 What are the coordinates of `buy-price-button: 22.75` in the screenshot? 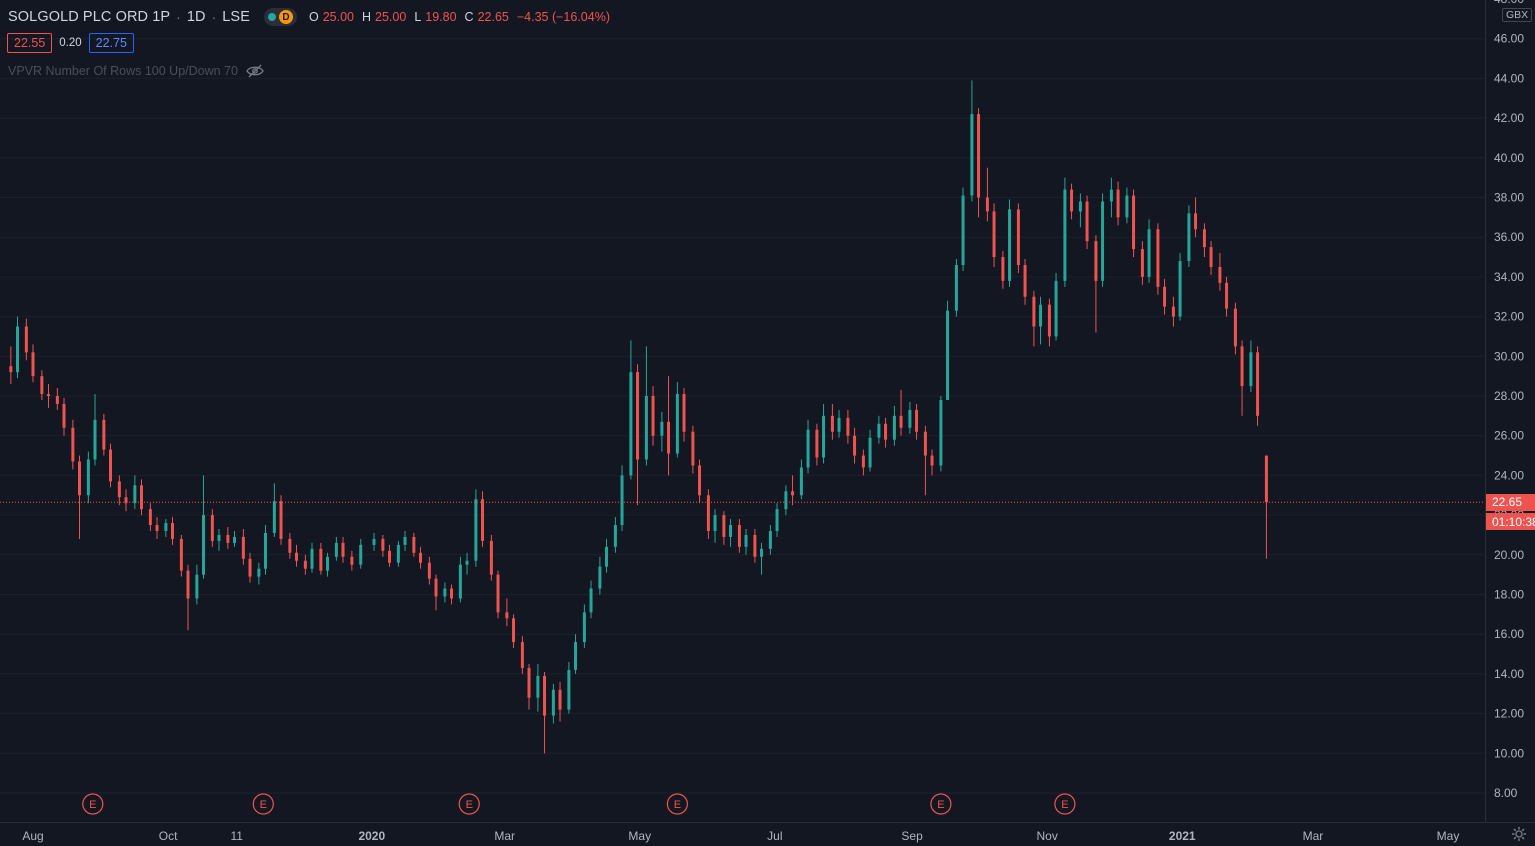 It's located at (111, 43).